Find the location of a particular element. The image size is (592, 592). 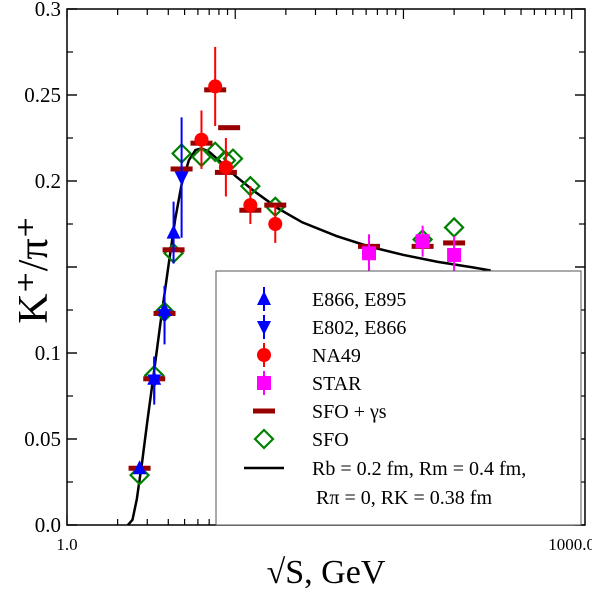

series-e866-e895 is located at coordinates (156, 338).